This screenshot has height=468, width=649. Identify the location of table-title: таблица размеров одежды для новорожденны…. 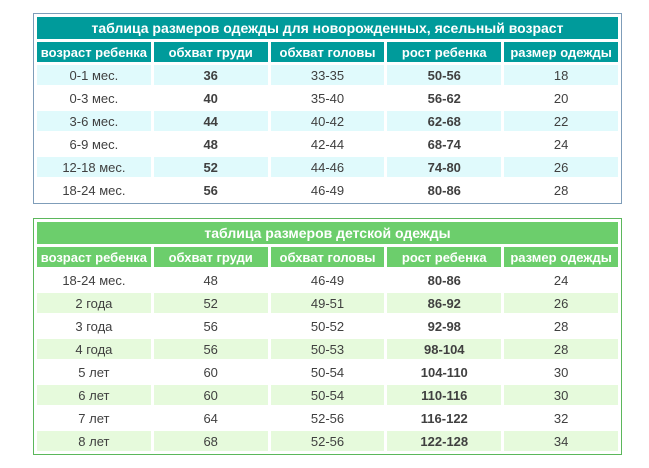
(327, 28).